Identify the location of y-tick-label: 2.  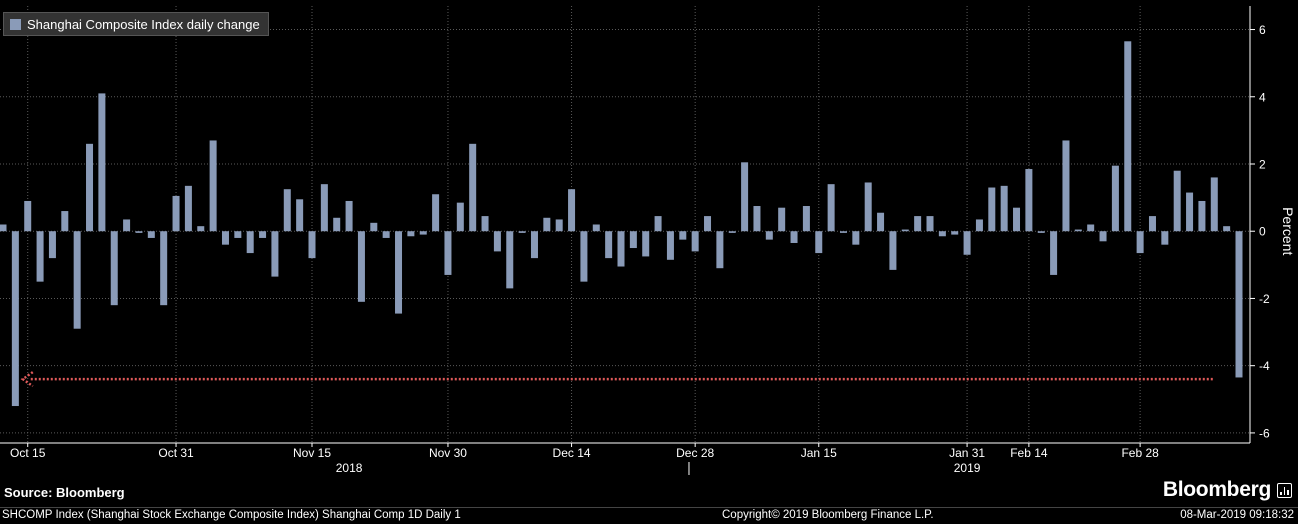
(1262, 164).